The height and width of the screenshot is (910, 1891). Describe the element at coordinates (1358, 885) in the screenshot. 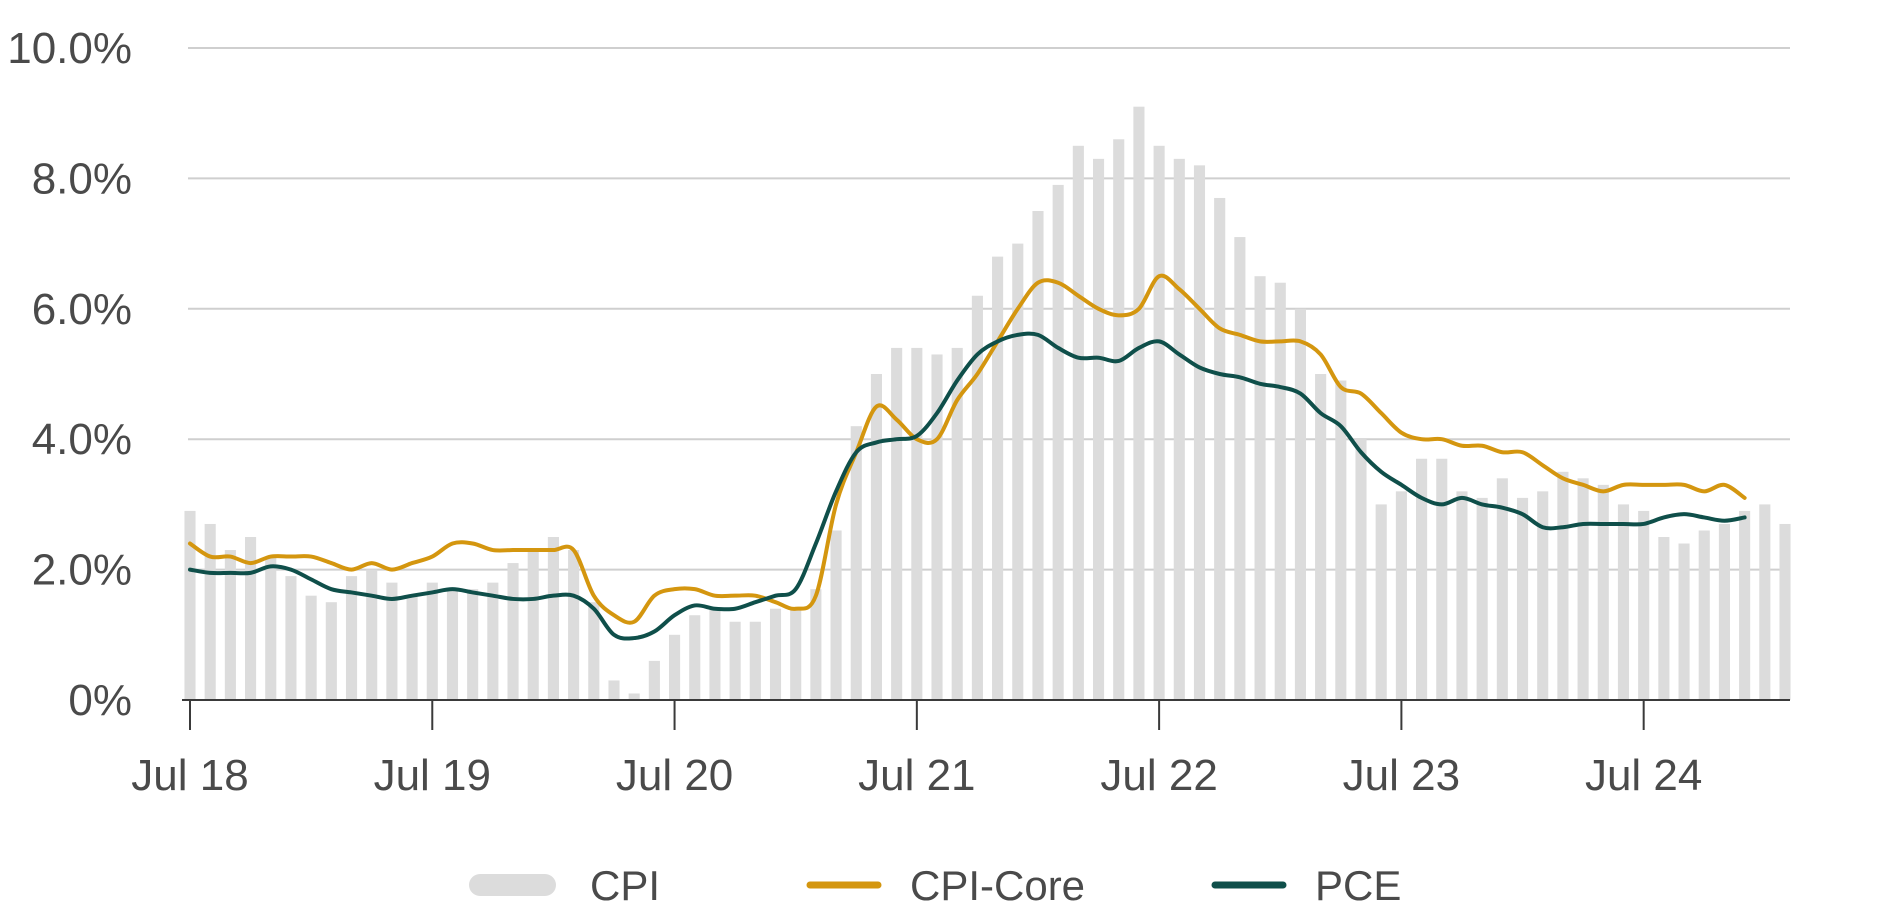

I see `legend-label-pce: PCE` at that location.